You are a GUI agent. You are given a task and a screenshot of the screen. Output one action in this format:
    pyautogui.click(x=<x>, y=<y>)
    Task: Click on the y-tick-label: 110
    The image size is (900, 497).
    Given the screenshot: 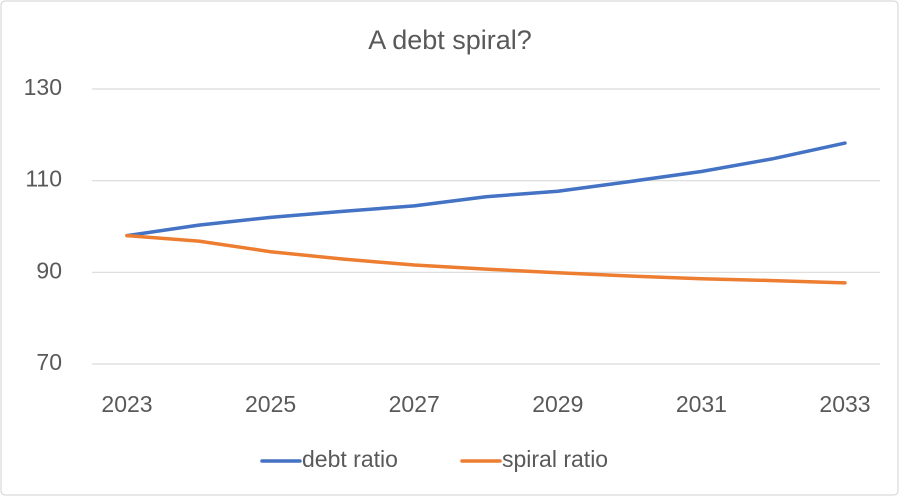 What is the action you would take?
    pyautogui.click(x=43, y=179)
    